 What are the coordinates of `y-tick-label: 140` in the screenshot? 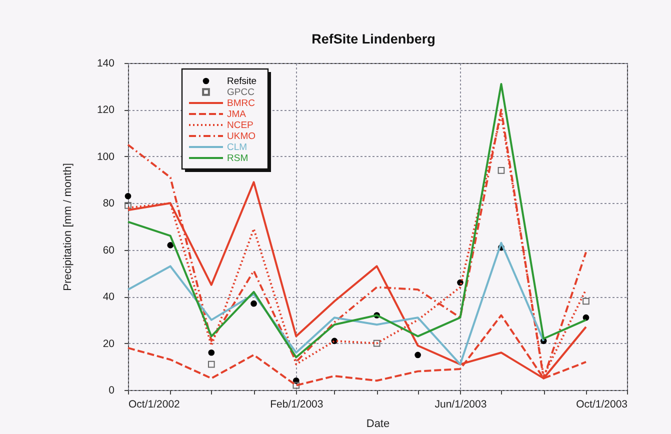 It's located at (105, 64).